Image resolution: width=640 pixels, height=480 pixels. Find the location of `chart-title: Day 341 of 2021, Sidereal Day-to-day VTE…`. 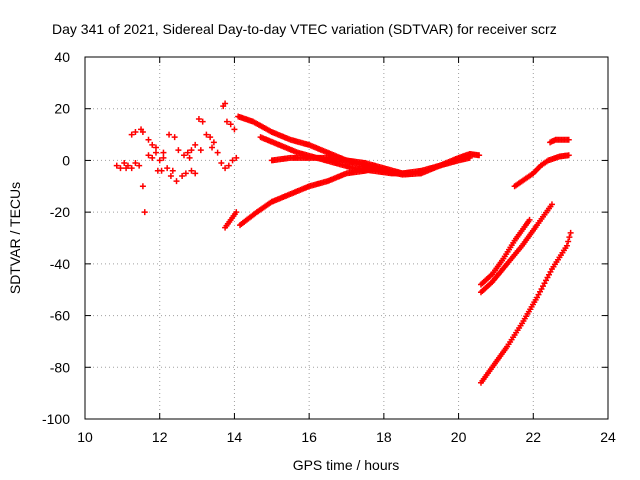

chart-title: Day 341 of 2021, Sidereal Day-to-day VTE… is located at coordinates (304, 29).